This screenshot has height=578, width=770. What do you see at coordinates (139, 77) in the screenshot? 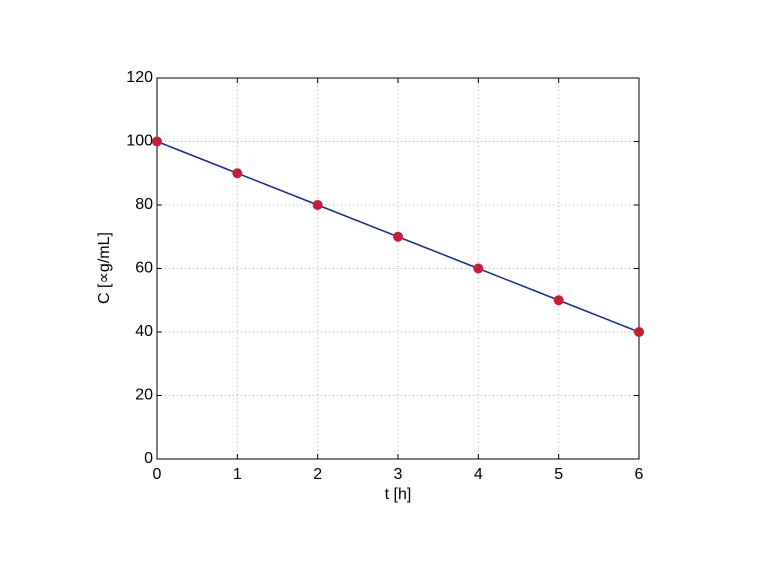
I see `y-tick-label: 120` at bounding box center [139, 77].